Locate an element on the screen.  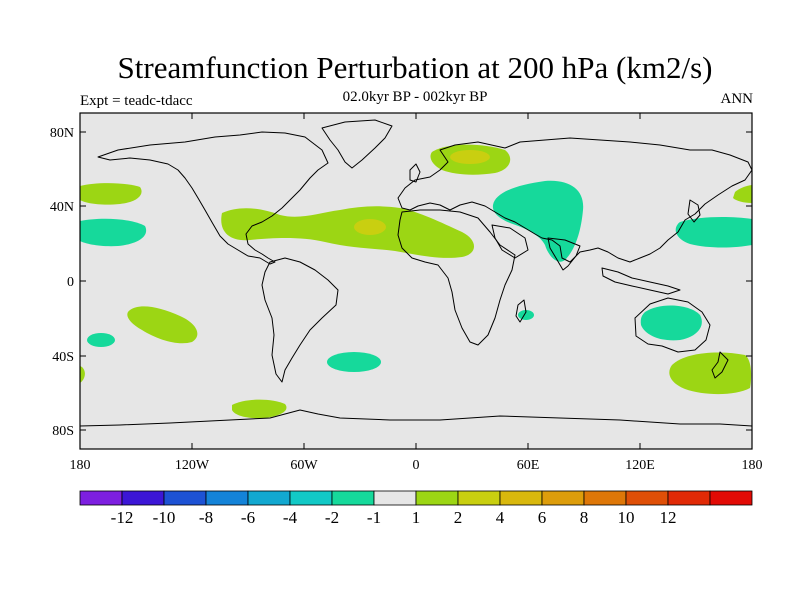
field-spacific-negative is located at coordinates (101, 340).